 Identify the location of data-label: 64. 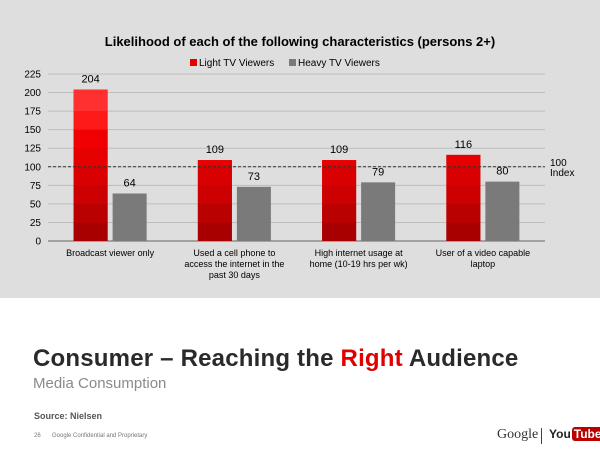
(130, 183).